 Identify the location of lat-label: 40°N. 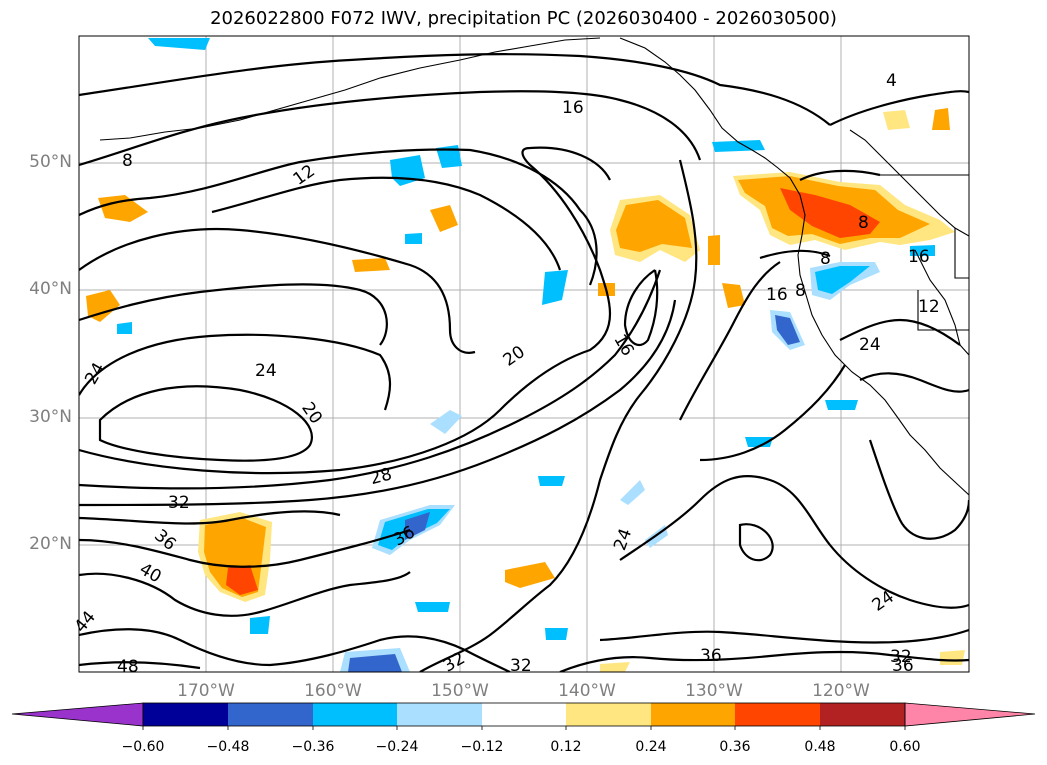
(50, 289).